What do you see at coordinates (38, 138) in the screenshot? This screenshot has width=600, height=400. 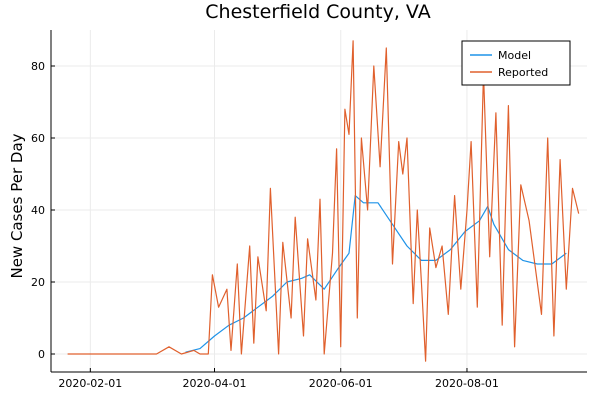 I see `y-tick-label-3: 60` at bounding box center [38, 138].